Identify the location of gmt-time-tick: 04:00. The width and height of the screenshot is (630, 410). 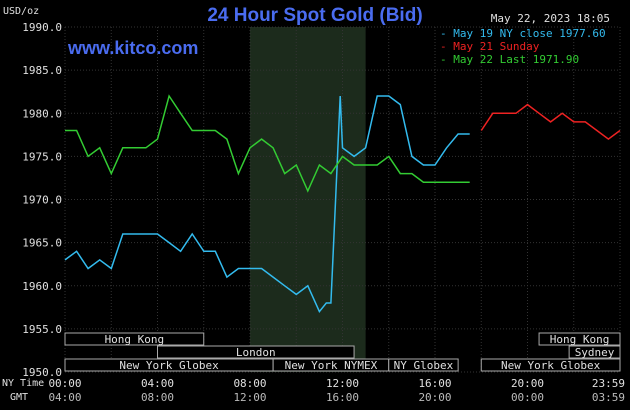
(64, 397).